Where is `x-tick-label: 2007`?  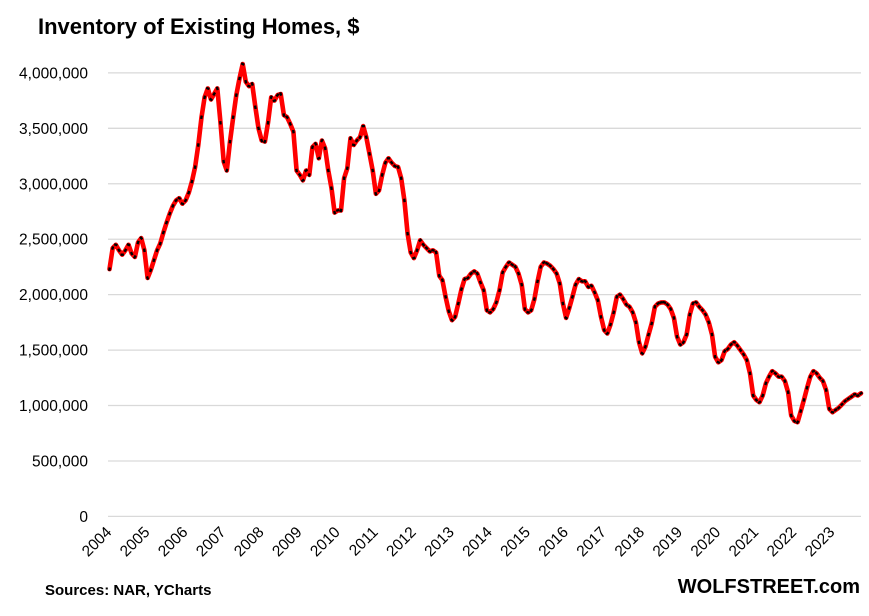 x-tick-label: 2007 is located at coordinates (211, 542).